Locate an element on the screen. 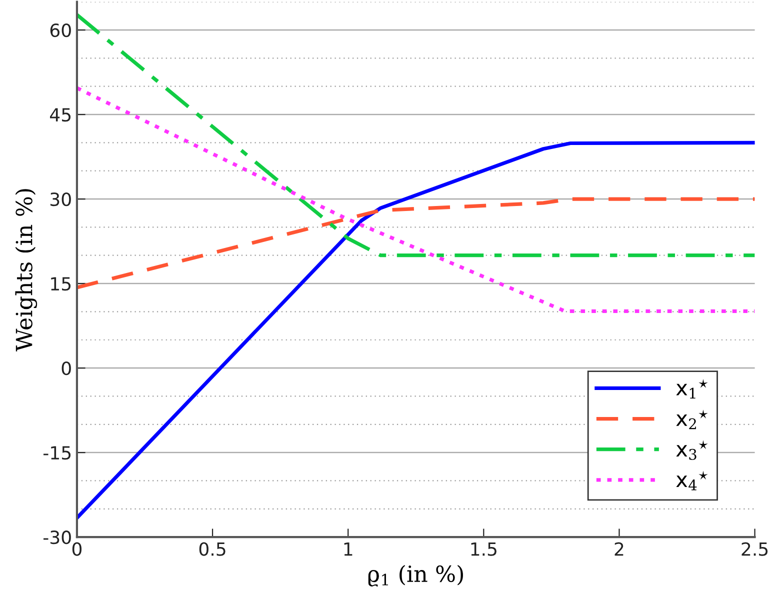  x-tick-label: 0.5 is located at coordinates (212, 549).